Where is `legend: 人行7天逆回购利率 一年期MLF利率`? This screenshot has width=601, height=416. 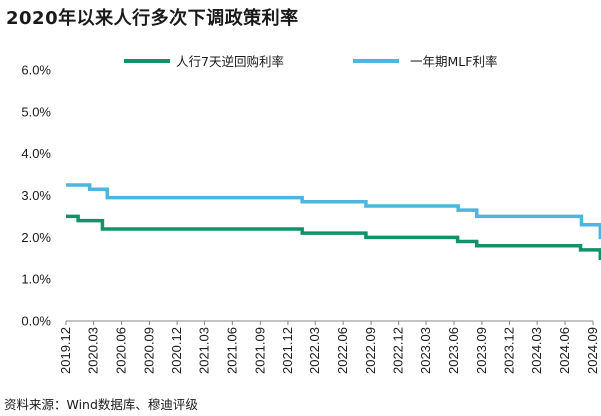 legend: 人行7天逆回购利率 一年期MLF利率 is located at coordinates (310, 61).